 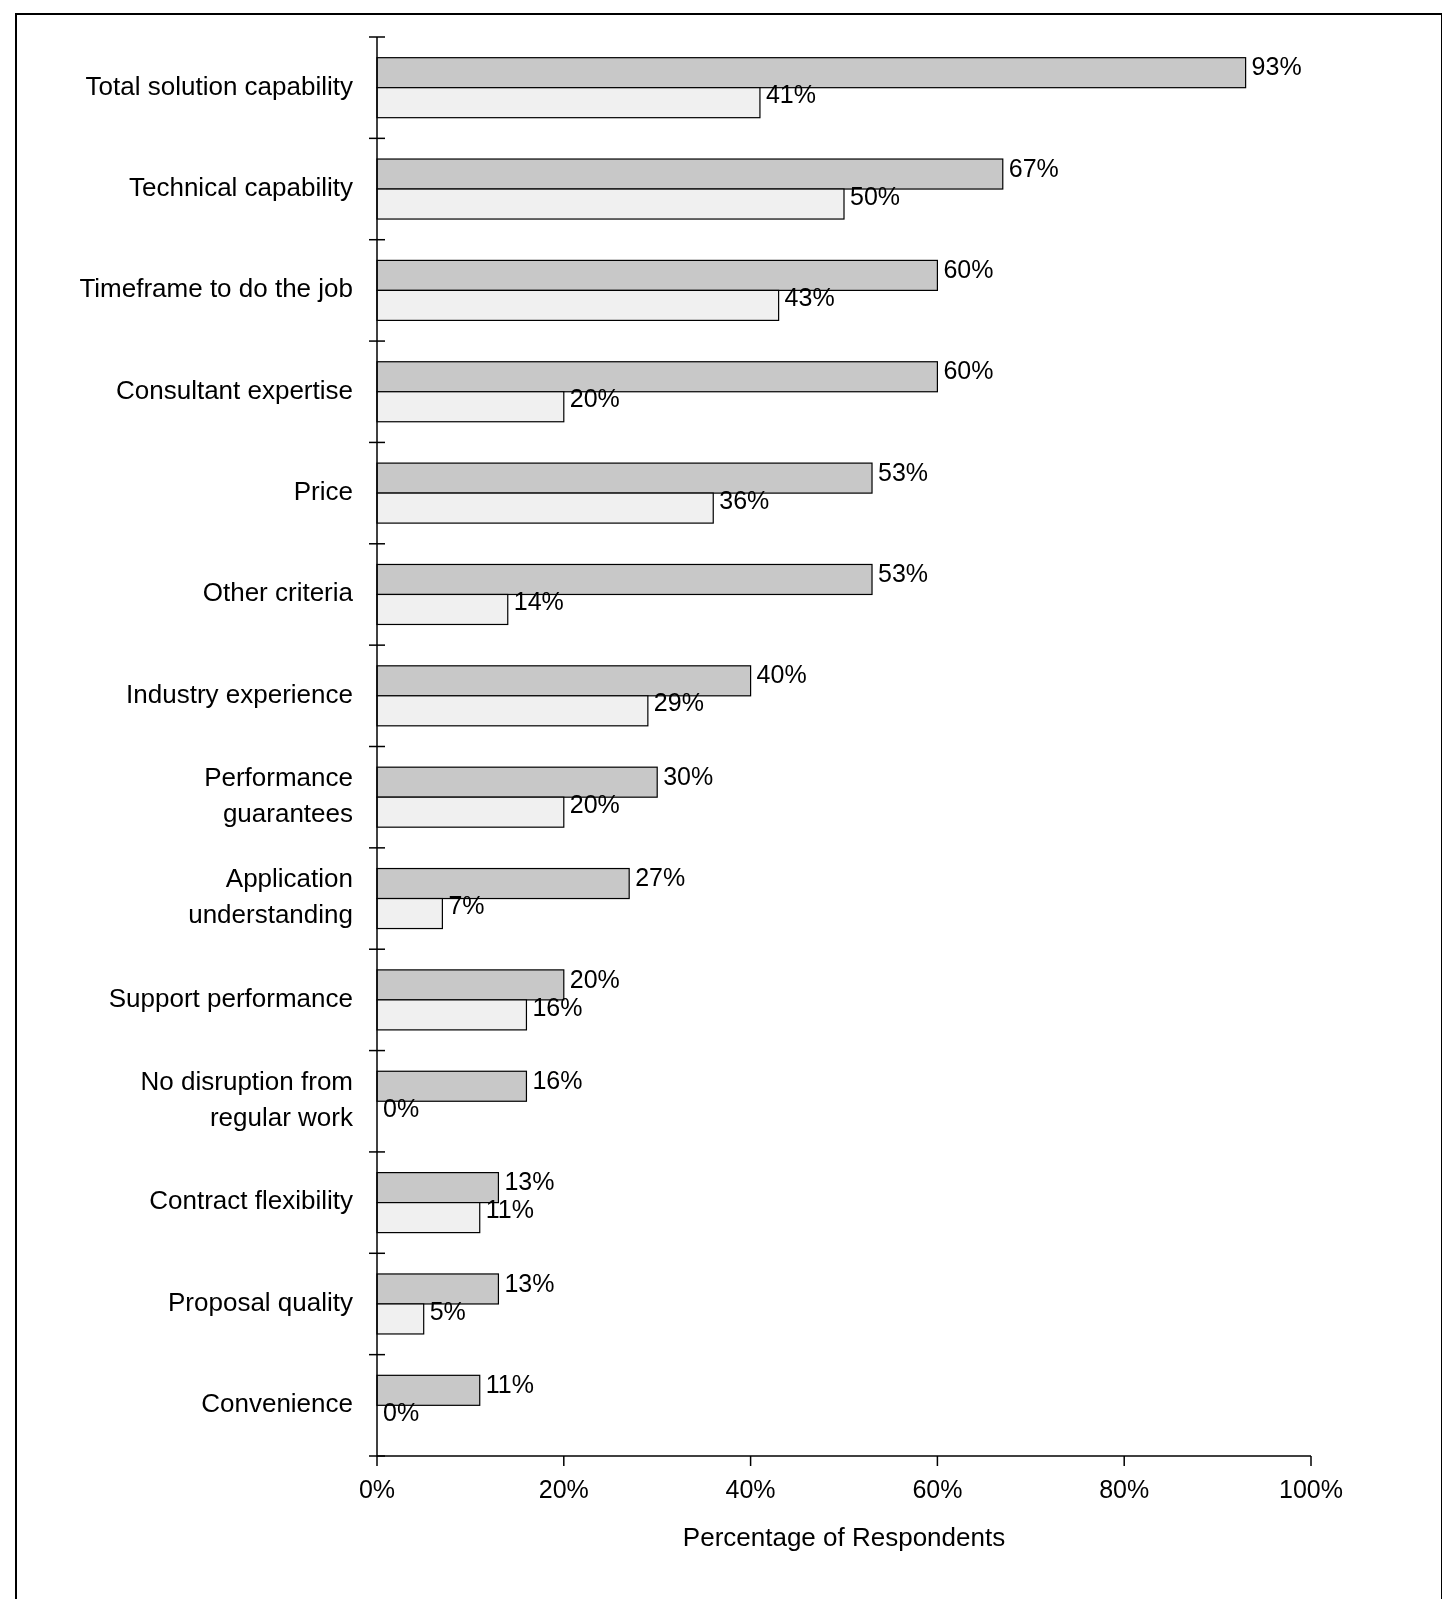 I want to click on y-tick-label: Convenience, so click(x=277, y=1403).